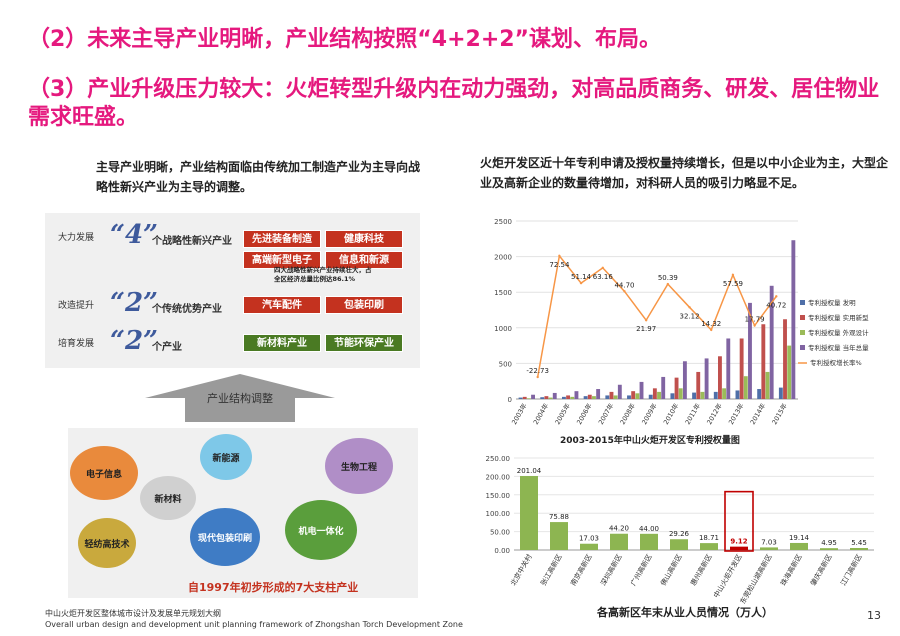 Image resolution: width=900 pixels, height=636 pixels. What do you see at coordinates (498, 459) in the screenshot?
I see `y-tick-label: 250.00` at bounding box center [498, 459].